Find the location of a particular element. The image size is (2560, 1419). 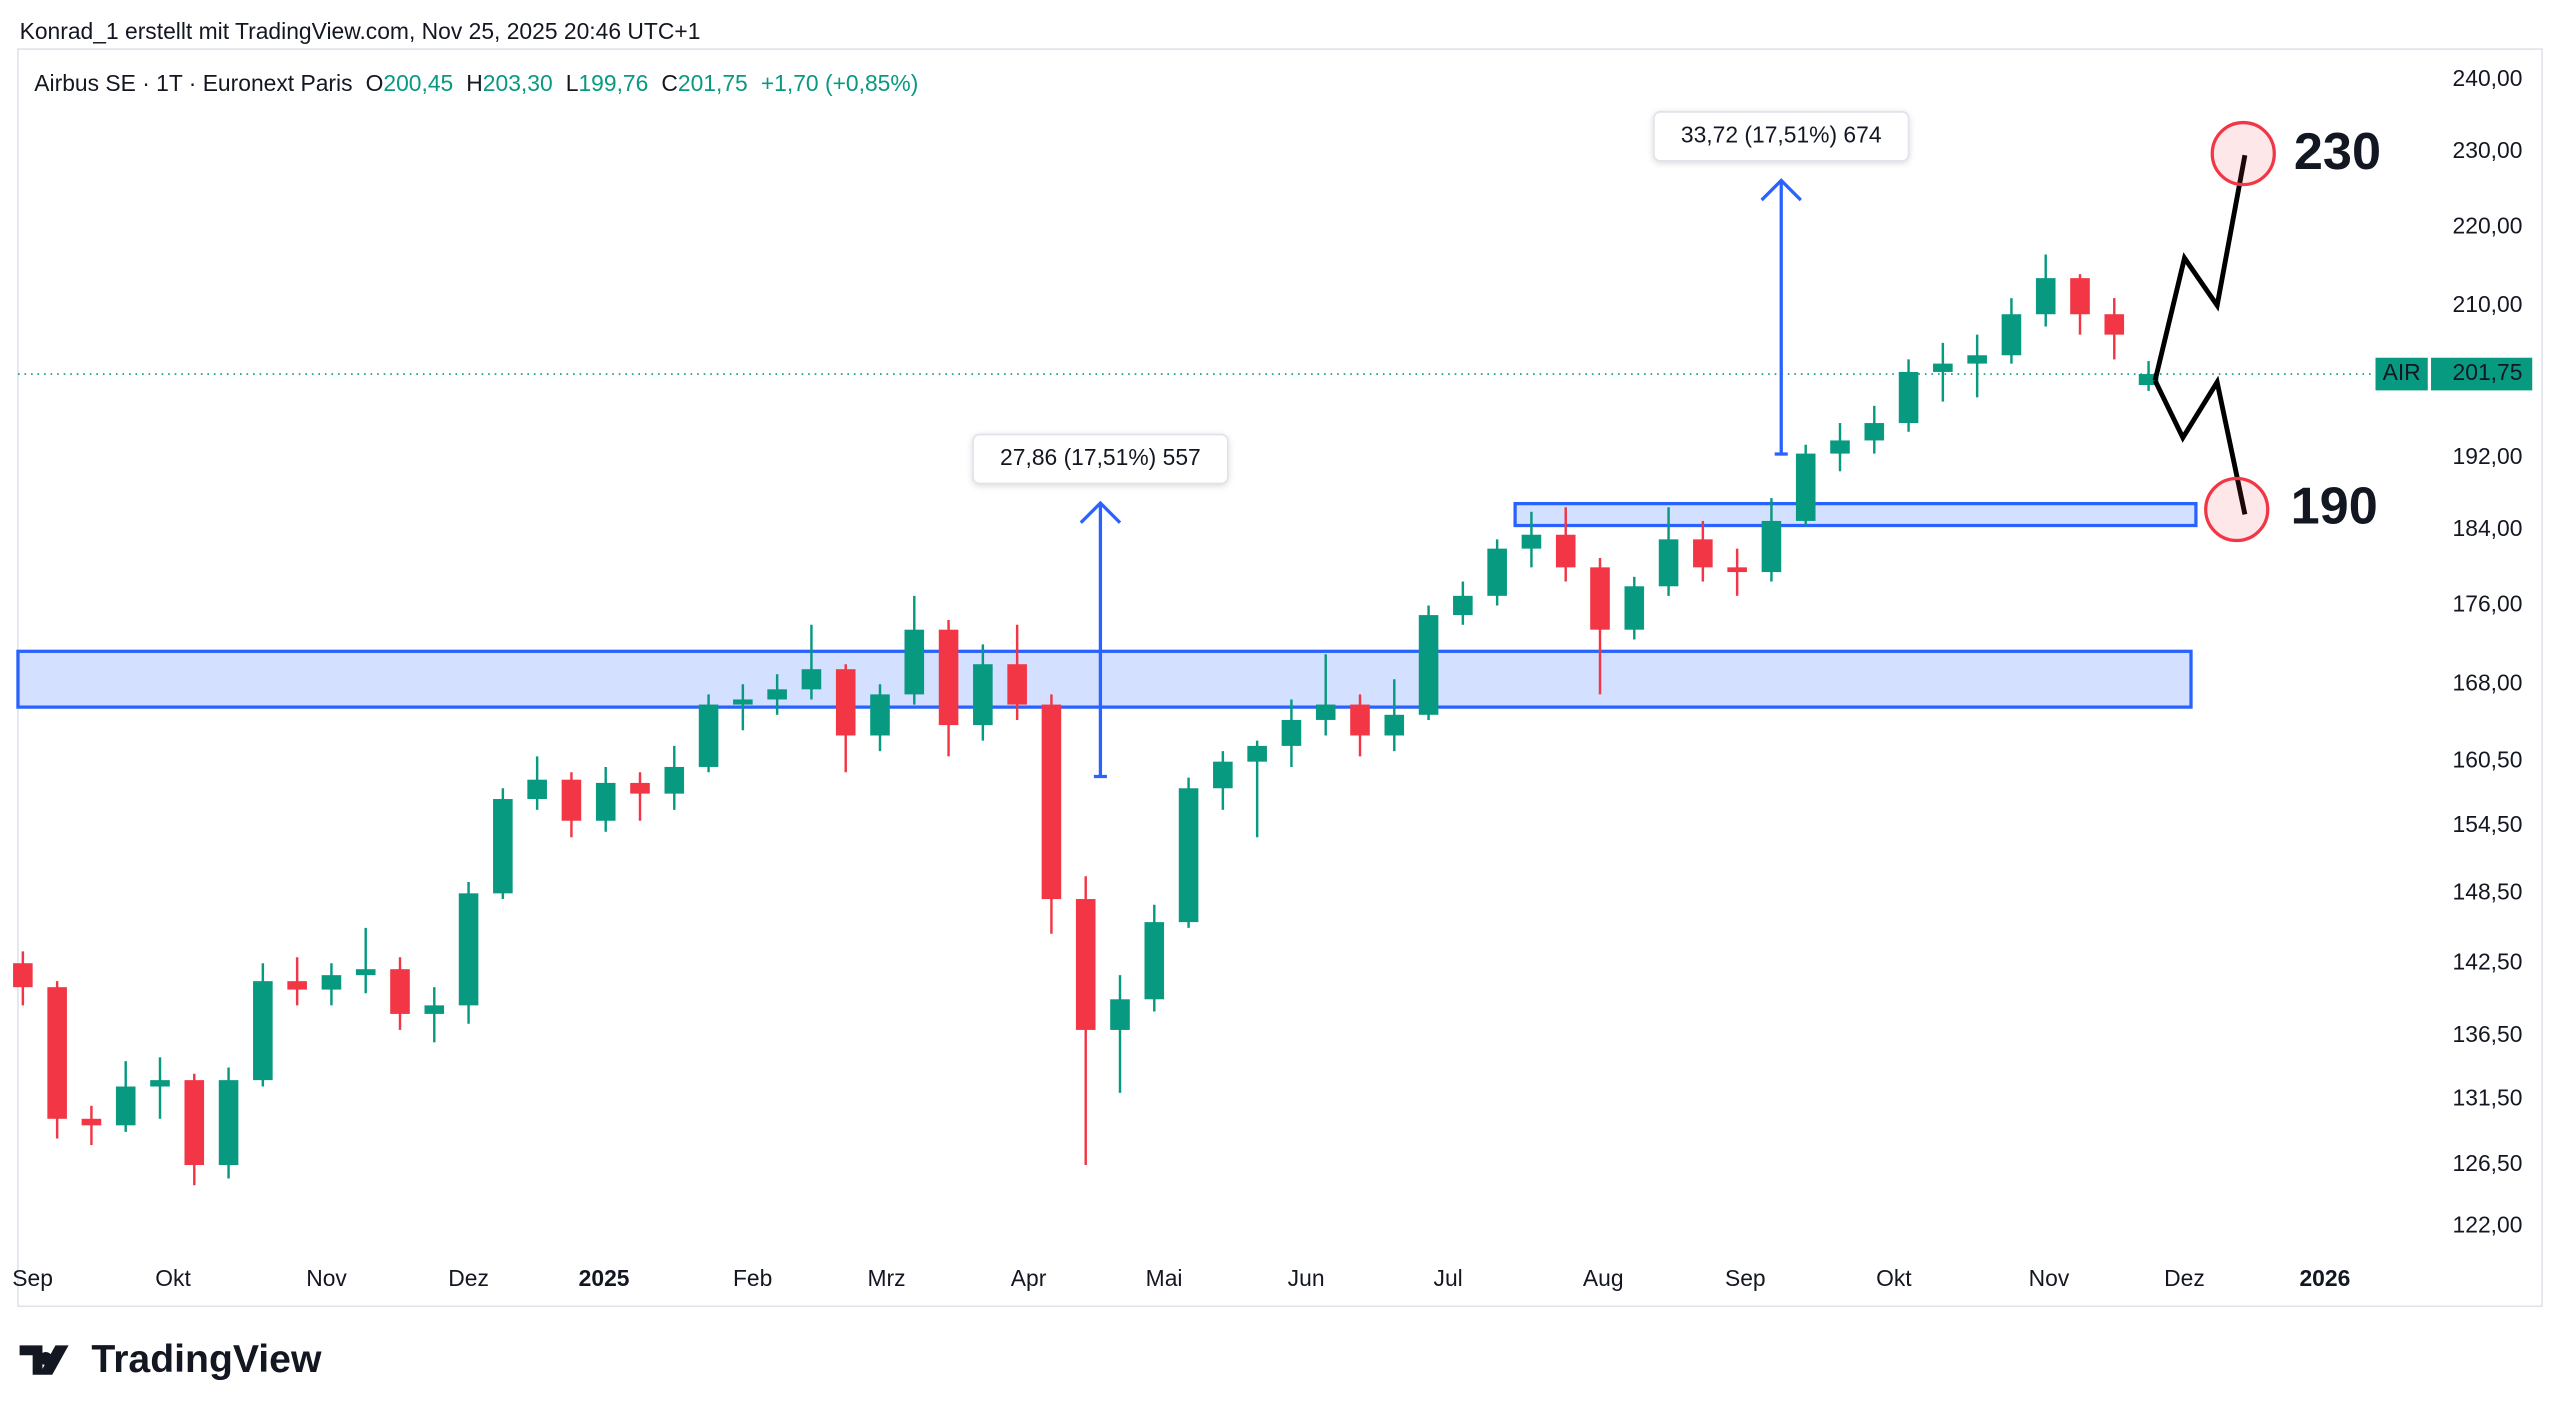

x-tick-label: Mai is located at coordinates (1164, 1278).